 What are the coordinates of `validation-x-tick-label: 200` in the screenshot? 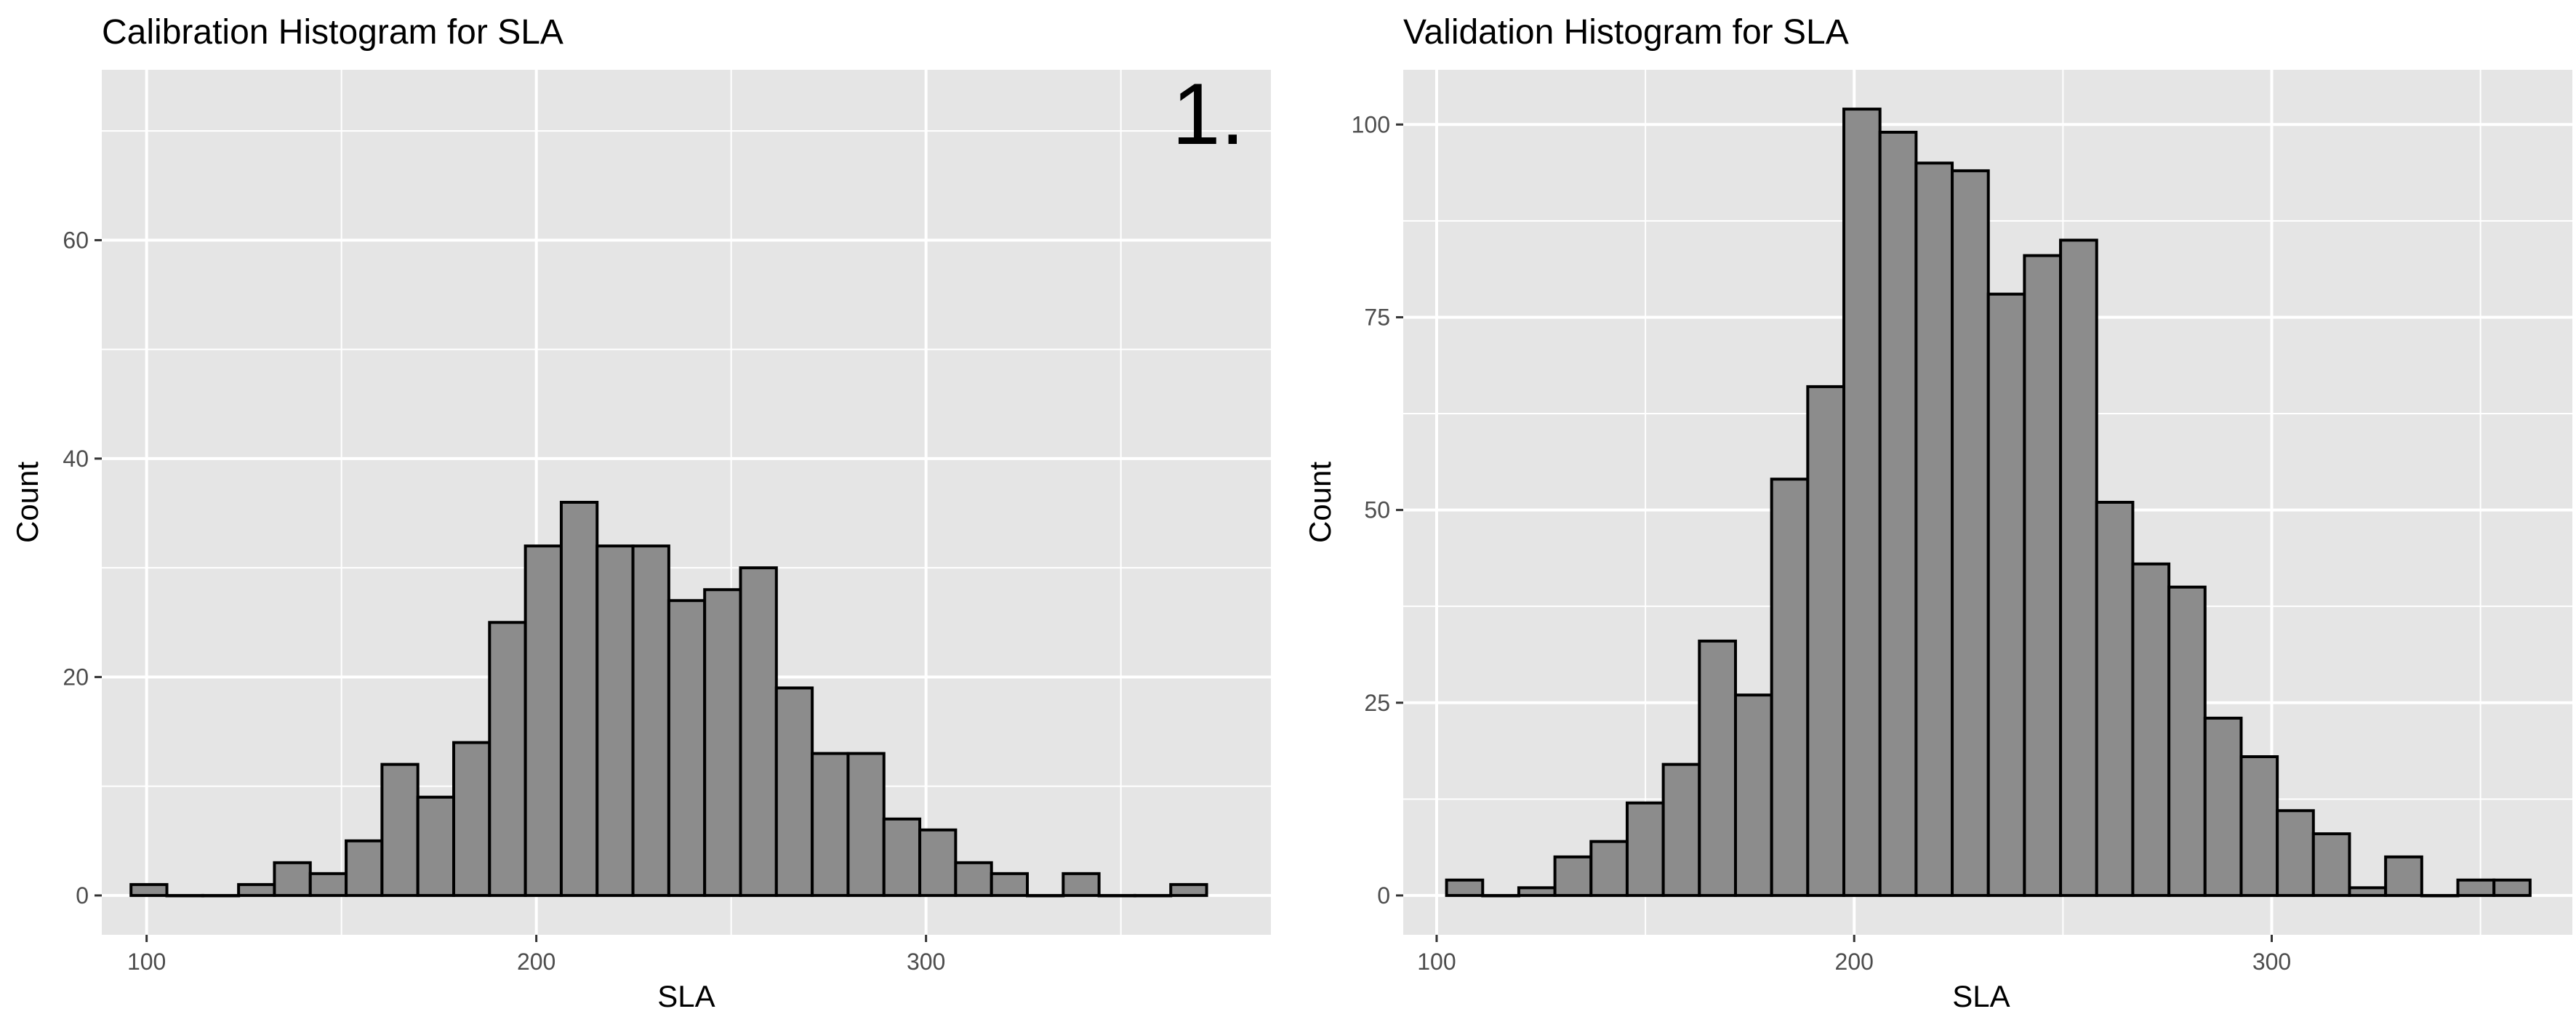 It's located at (1855, 962).